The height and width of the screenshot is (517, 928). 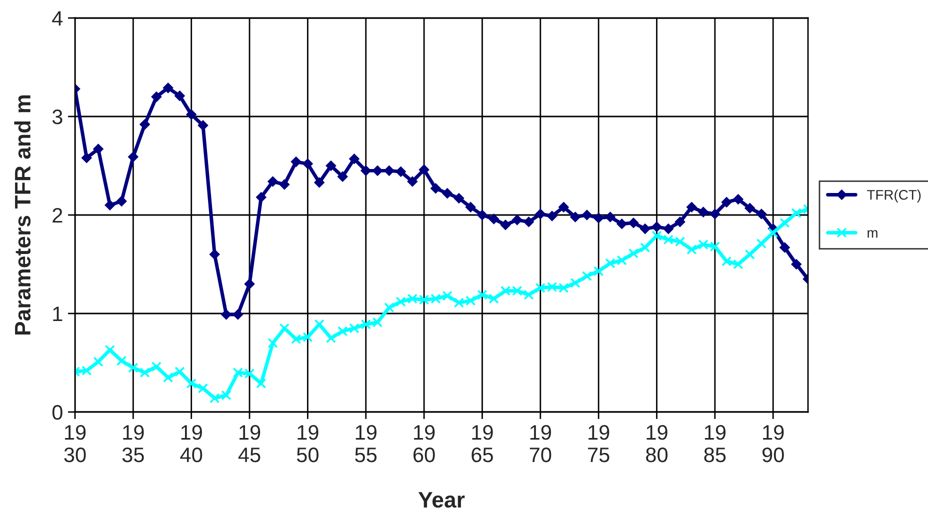 What do you see at coordinates (57, 412) in the screenshot?
I see `y-tick-label: 0` at bounding box center [57, 412].